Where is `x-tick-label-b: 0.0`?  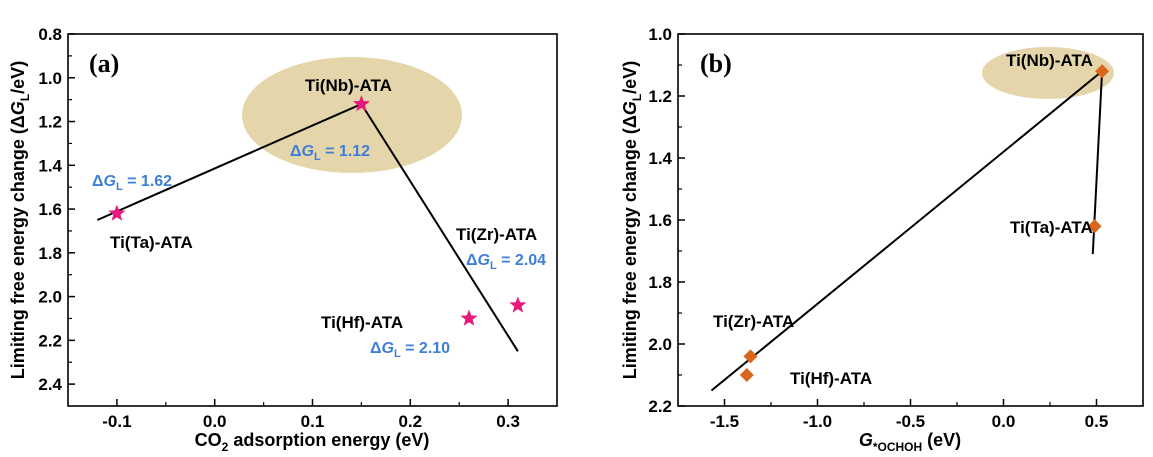
x-tick-label-b: 0.0 is located at coordinates (1004, 421).